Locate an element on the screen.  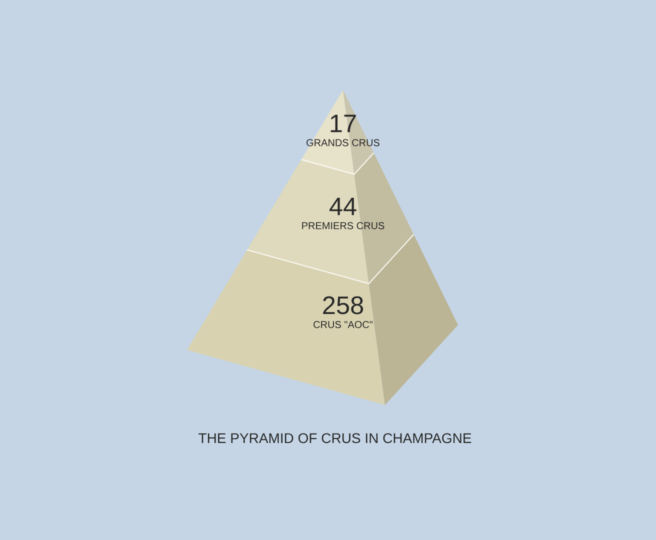
text: THE PYRAMID OF CRUS IN CHAMPAGNE is located at coordinates (335, 438).